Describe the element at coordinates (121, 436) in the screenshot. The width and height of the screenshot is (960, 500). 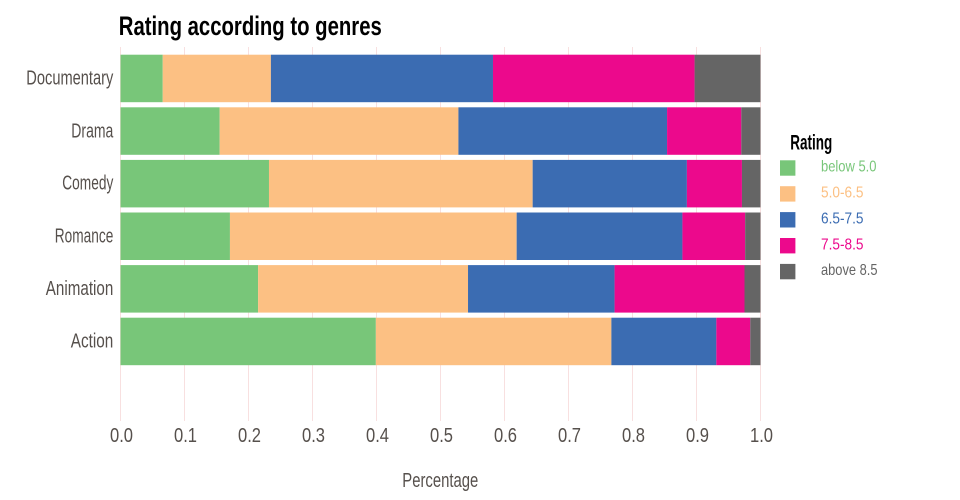
I see `svg-text: 0.0` at that location.